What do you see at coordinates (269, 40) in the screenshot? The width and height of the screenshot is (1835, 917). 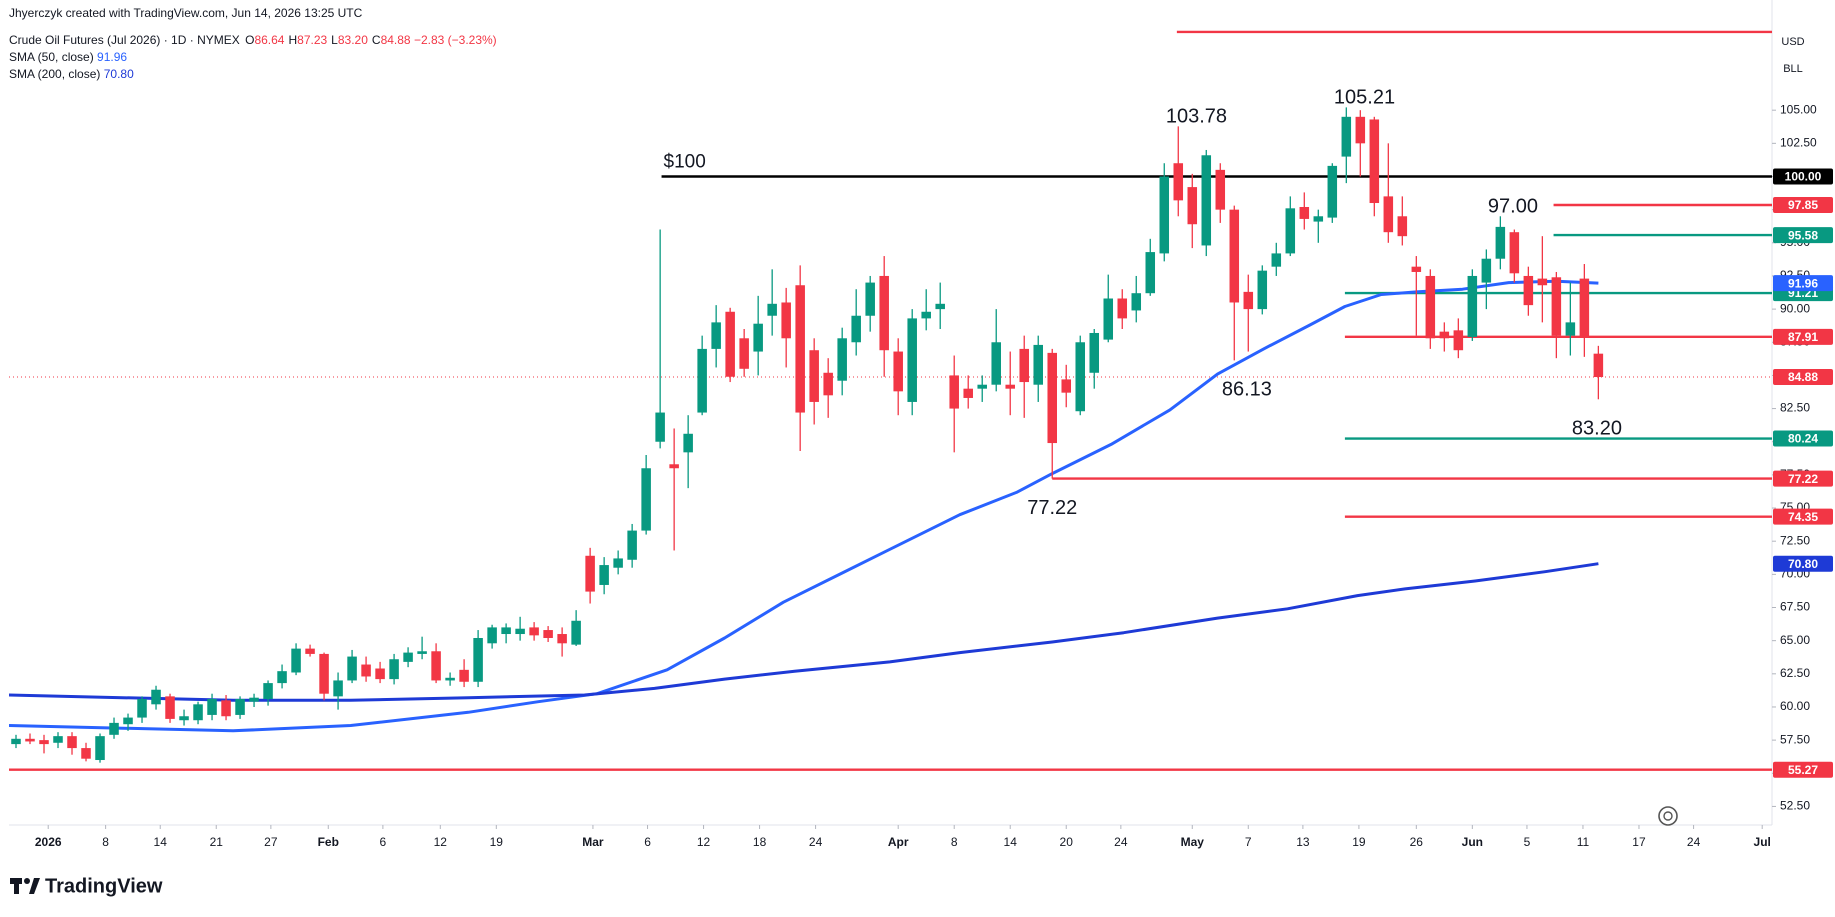 I see `ohlc-value: 86.64` at bounding box center [269, 40].